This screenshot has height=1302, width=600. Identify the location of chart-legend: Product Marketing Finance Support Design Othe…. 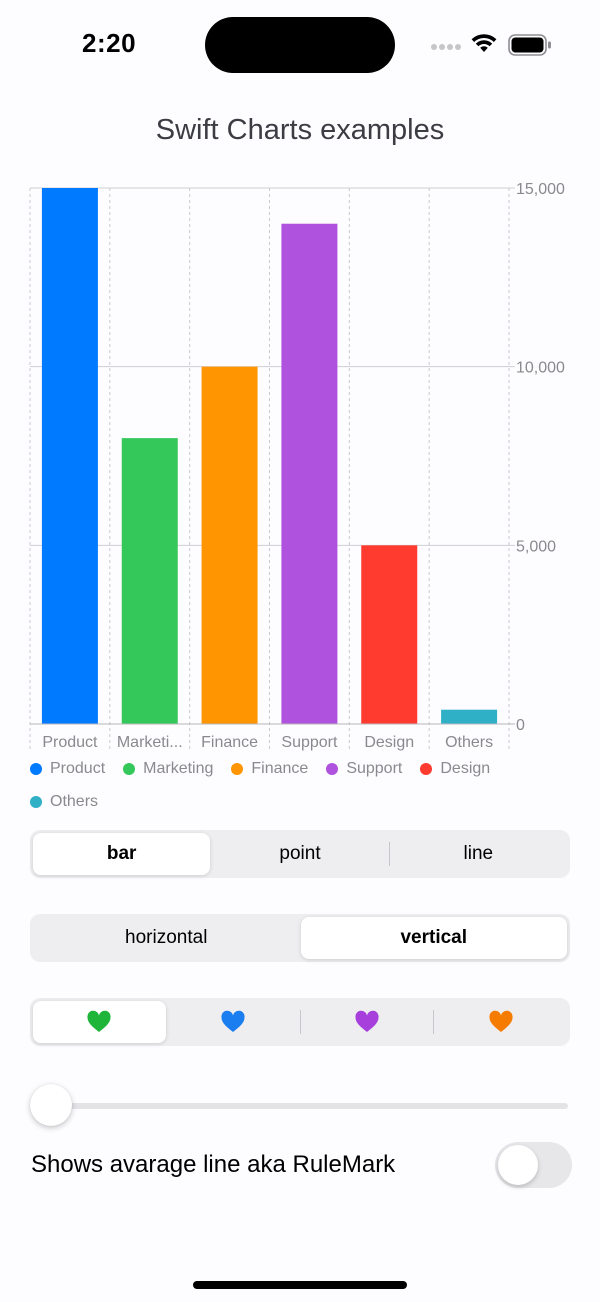
(280, 785).